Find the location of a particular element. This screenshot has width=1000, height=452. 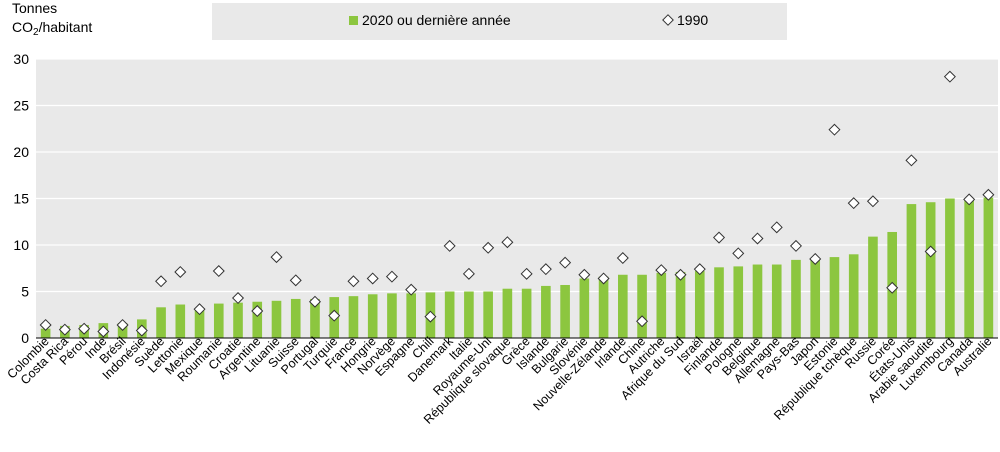

unit-label-rest: /habitant is located at coordinates (66, 27).